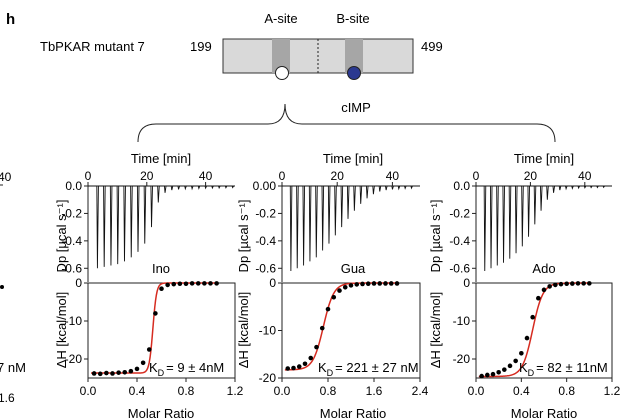 This screenshot has height=420, width=633. What do you see at coordinates (137, 391) in the screenshot?
I see `ratio-tick-label: 0.4` at bounding box center [137, 391].